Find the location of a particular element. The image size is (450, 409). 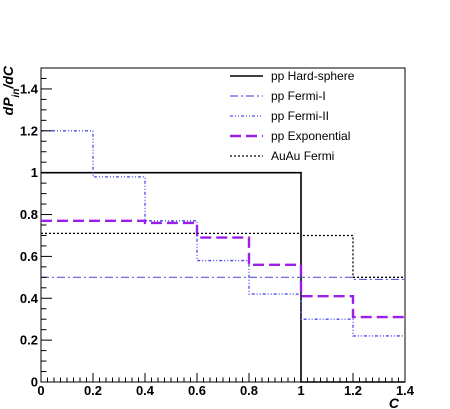

x-tick-label-4: 0.8 is located at coordinates (249, 390).